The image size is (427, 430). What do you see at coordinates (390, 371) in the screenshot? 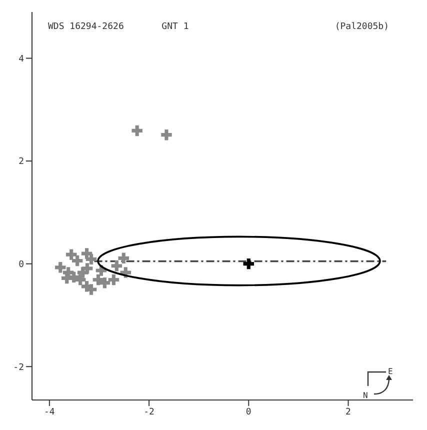
I see `annotation: E` at bounding box center [390, 371].